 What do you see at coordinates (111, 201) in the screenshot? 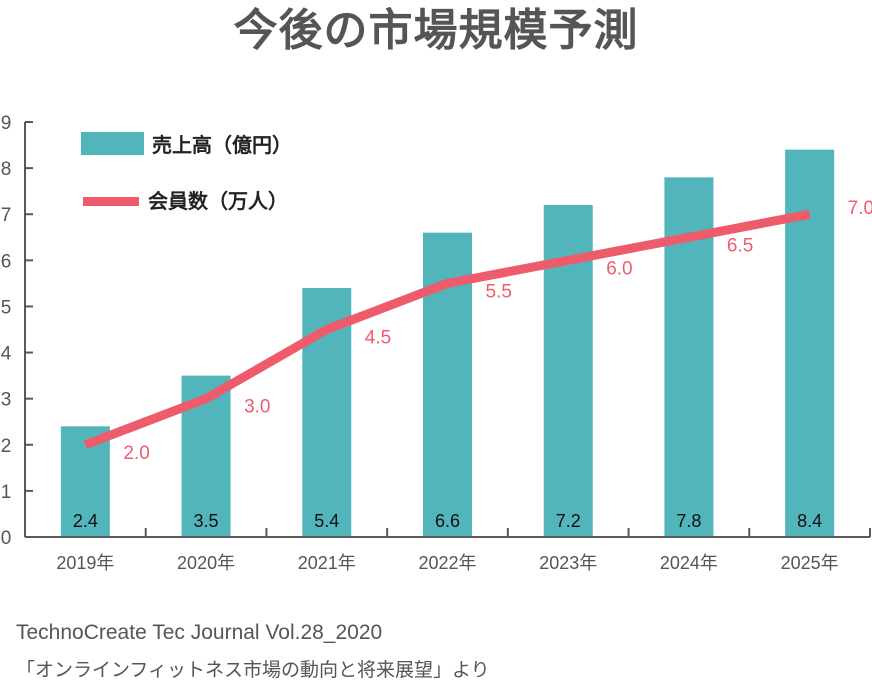
I see `legend-line-swatch` at bounding box center [111, 201].